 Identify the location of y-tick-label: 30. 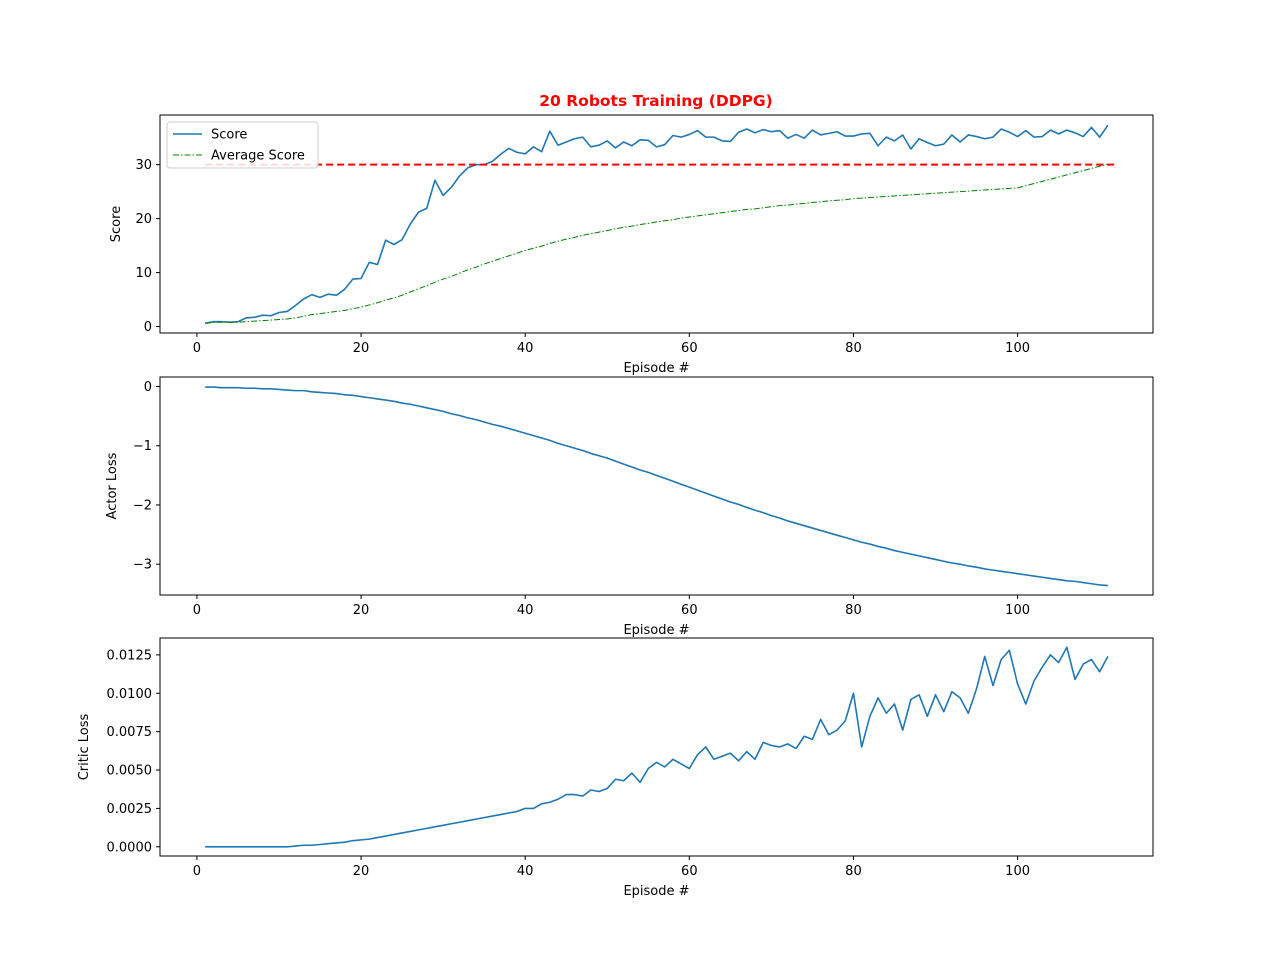
(143, 165).